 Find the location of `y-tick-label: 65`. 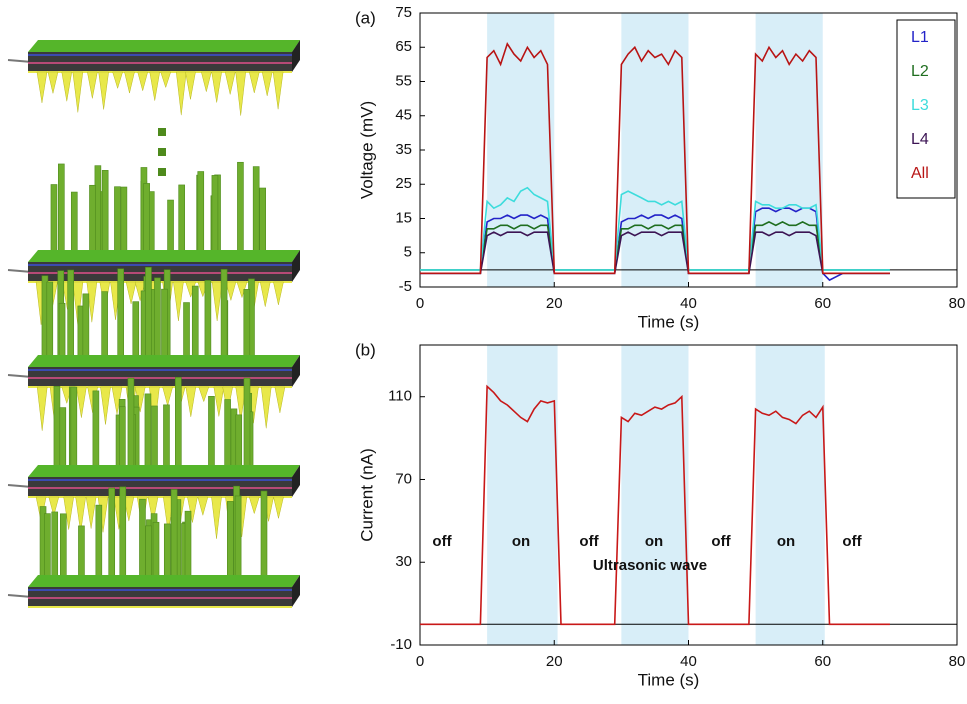

y-tick-label: 65 is located at coordinates (403, 46).